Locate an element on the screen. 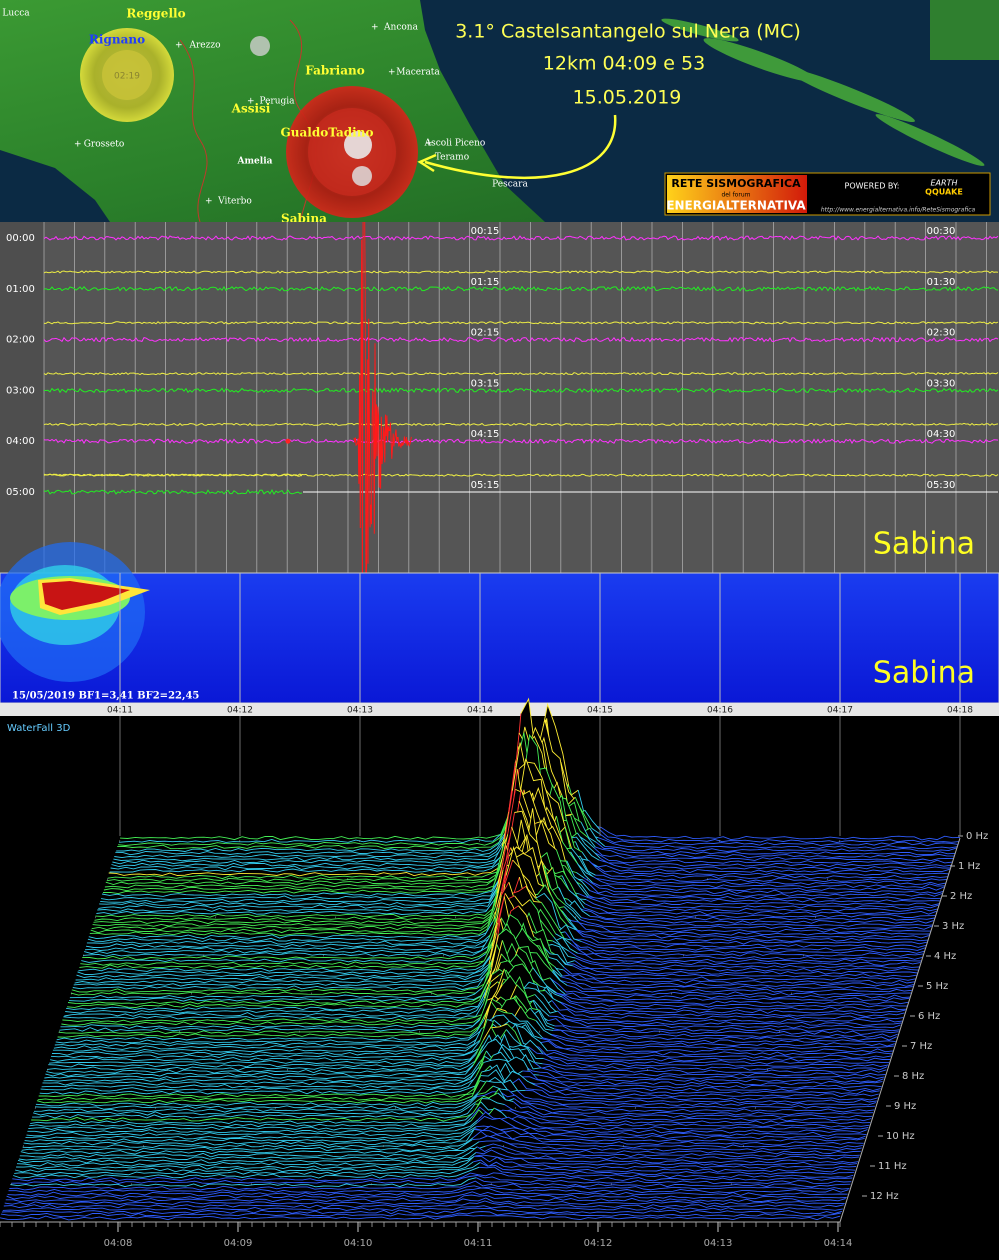  freq-label: 7 Hz is located at coordinates (921, 1046).